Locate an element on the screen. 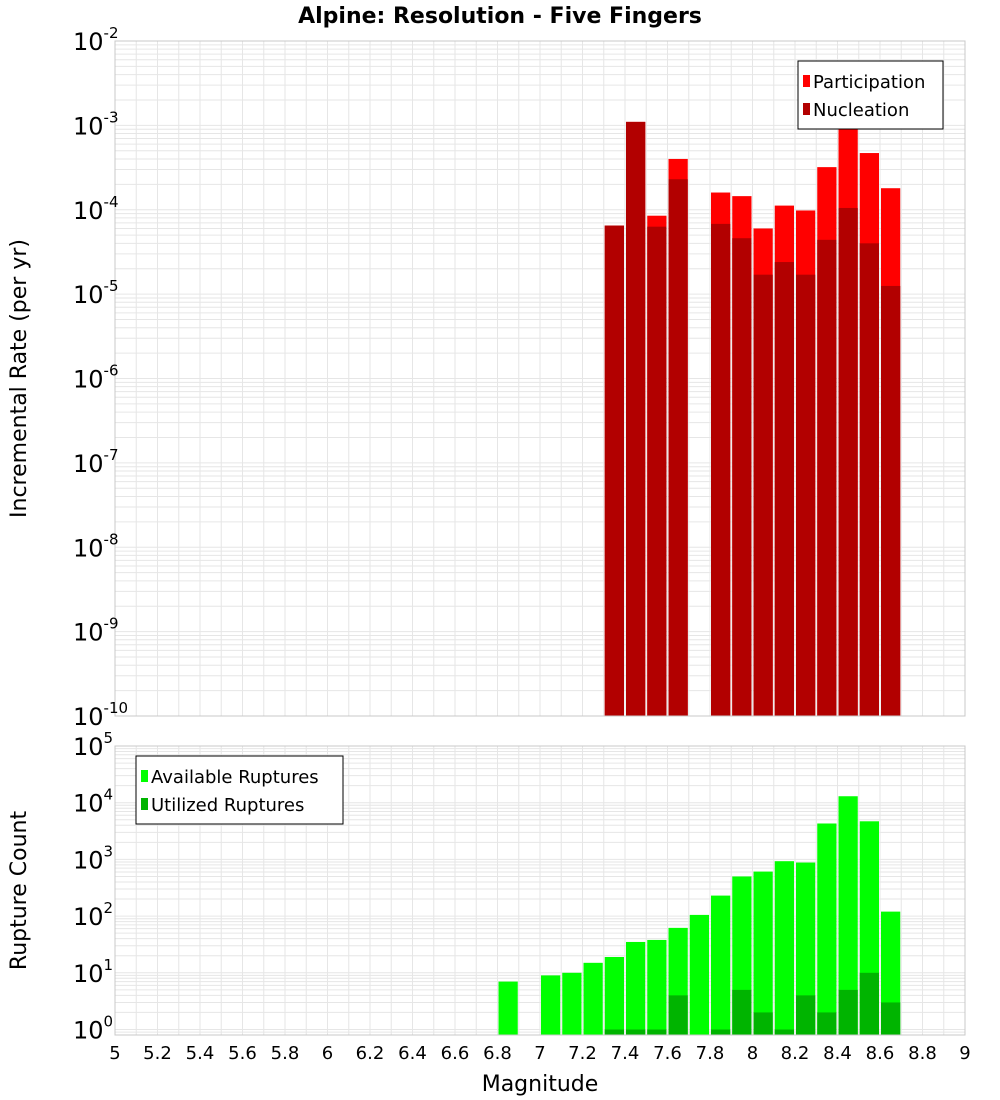 Image resolution: width=1000 pixels, height=1100 pixels. legend-label: Utilized Ruptures is located at coordinates (227, 805).